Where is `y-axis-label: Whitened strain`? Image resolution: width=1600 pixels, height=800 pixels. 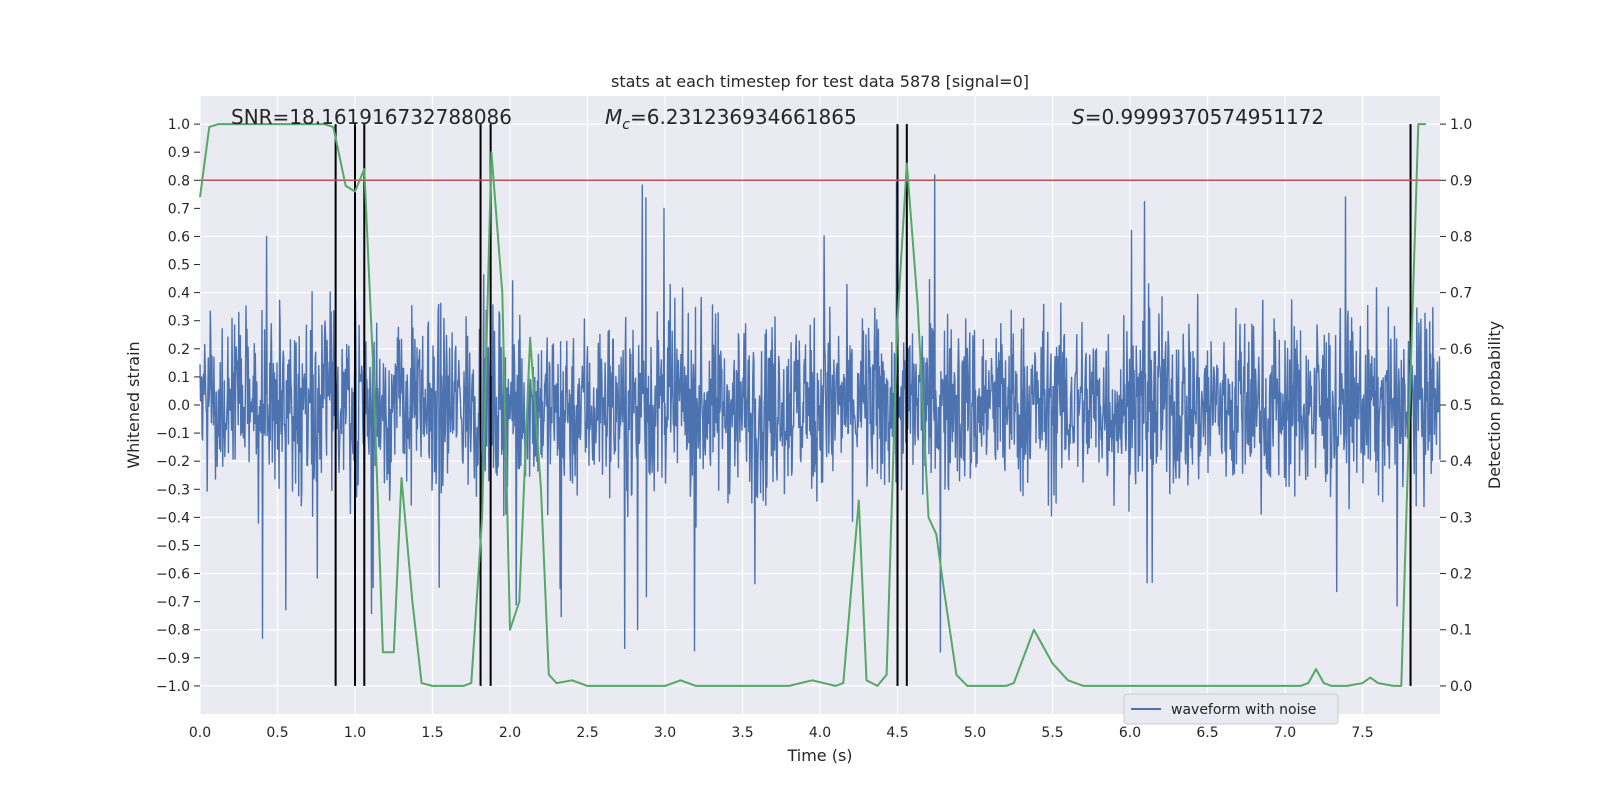
y-axis-label: Whitened strain is located at coordinates (133, 404).